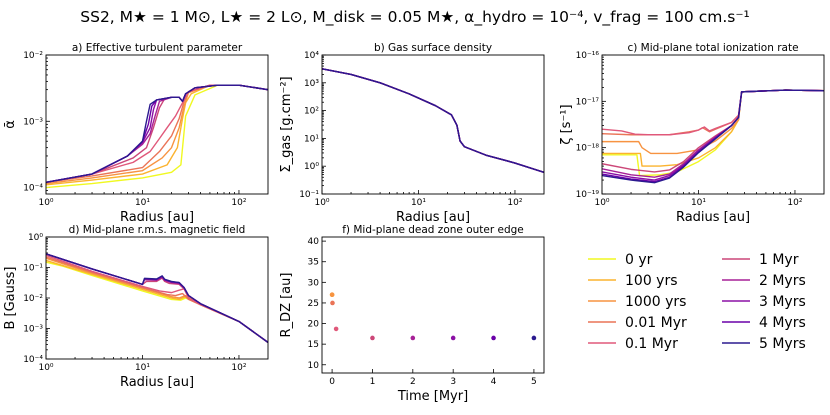 The image size is (830, 415). Describe the element at coordinates (332, 294) in the screenshot. I see `data-point-1000-yrs` at that location.